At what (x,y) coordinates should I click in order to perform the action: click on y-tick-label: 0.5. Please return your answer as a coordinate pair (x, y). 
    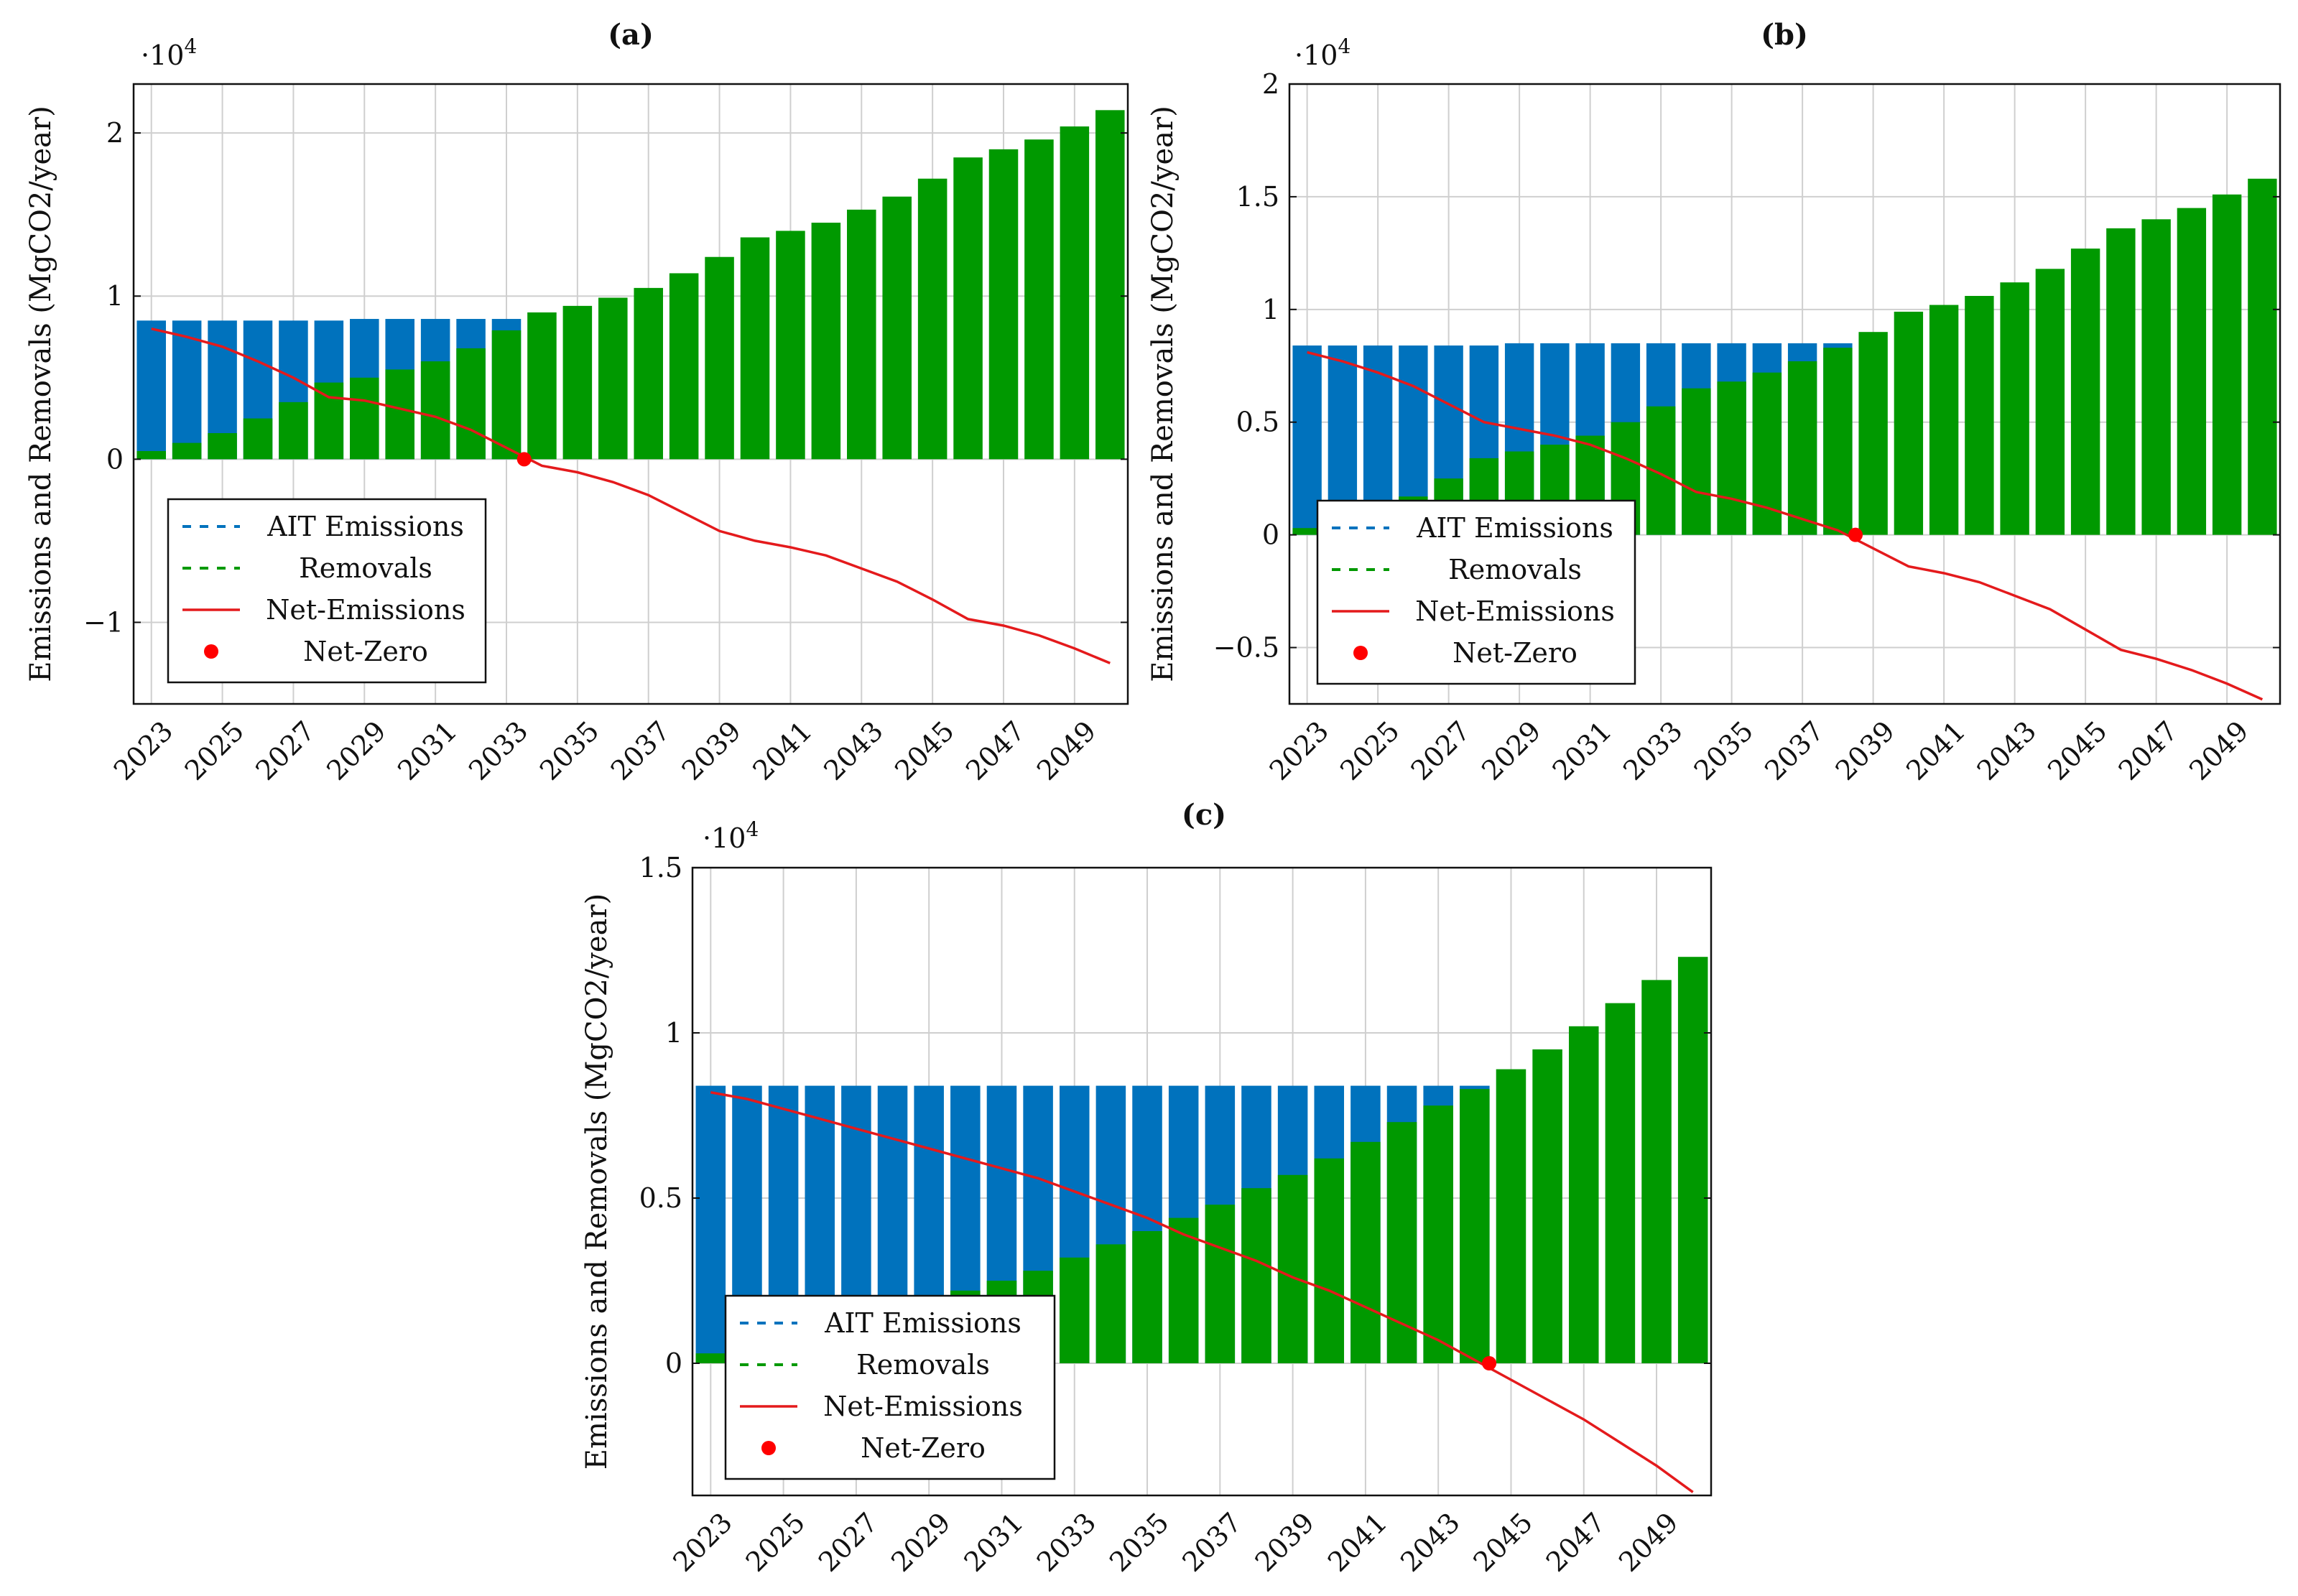
    Looking at the image, I should click on (1257, 423).